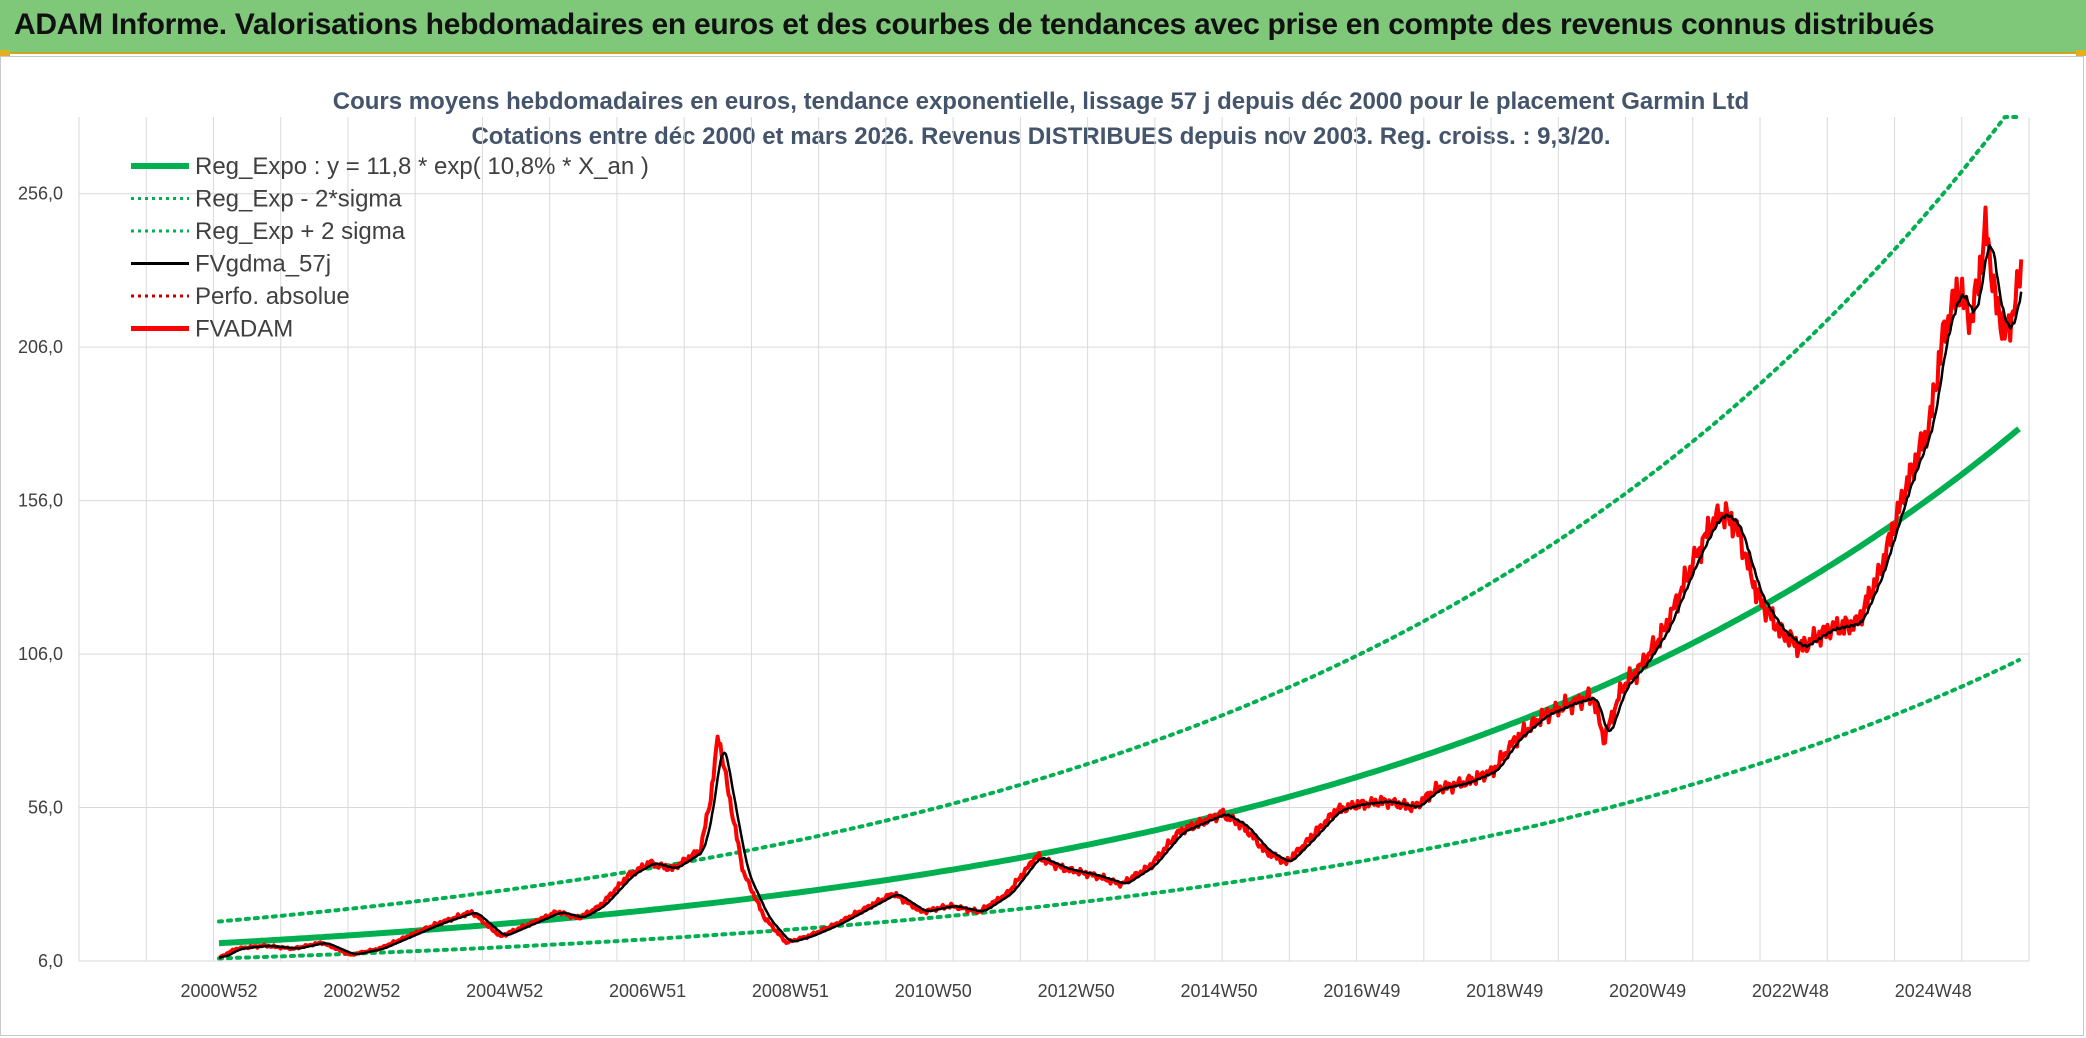 Image resolution: width=2086 pixels, height=1038 pixels. What do you see at coordinates (40, 654) in the screenshot?
I see `y-tick-label: 106,0` at bounding box center [40, 654].